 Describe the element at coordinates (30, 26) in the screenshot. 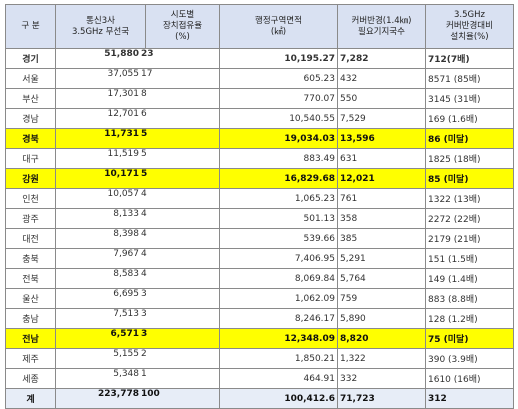

I see `header-region: 구 분` at that location.